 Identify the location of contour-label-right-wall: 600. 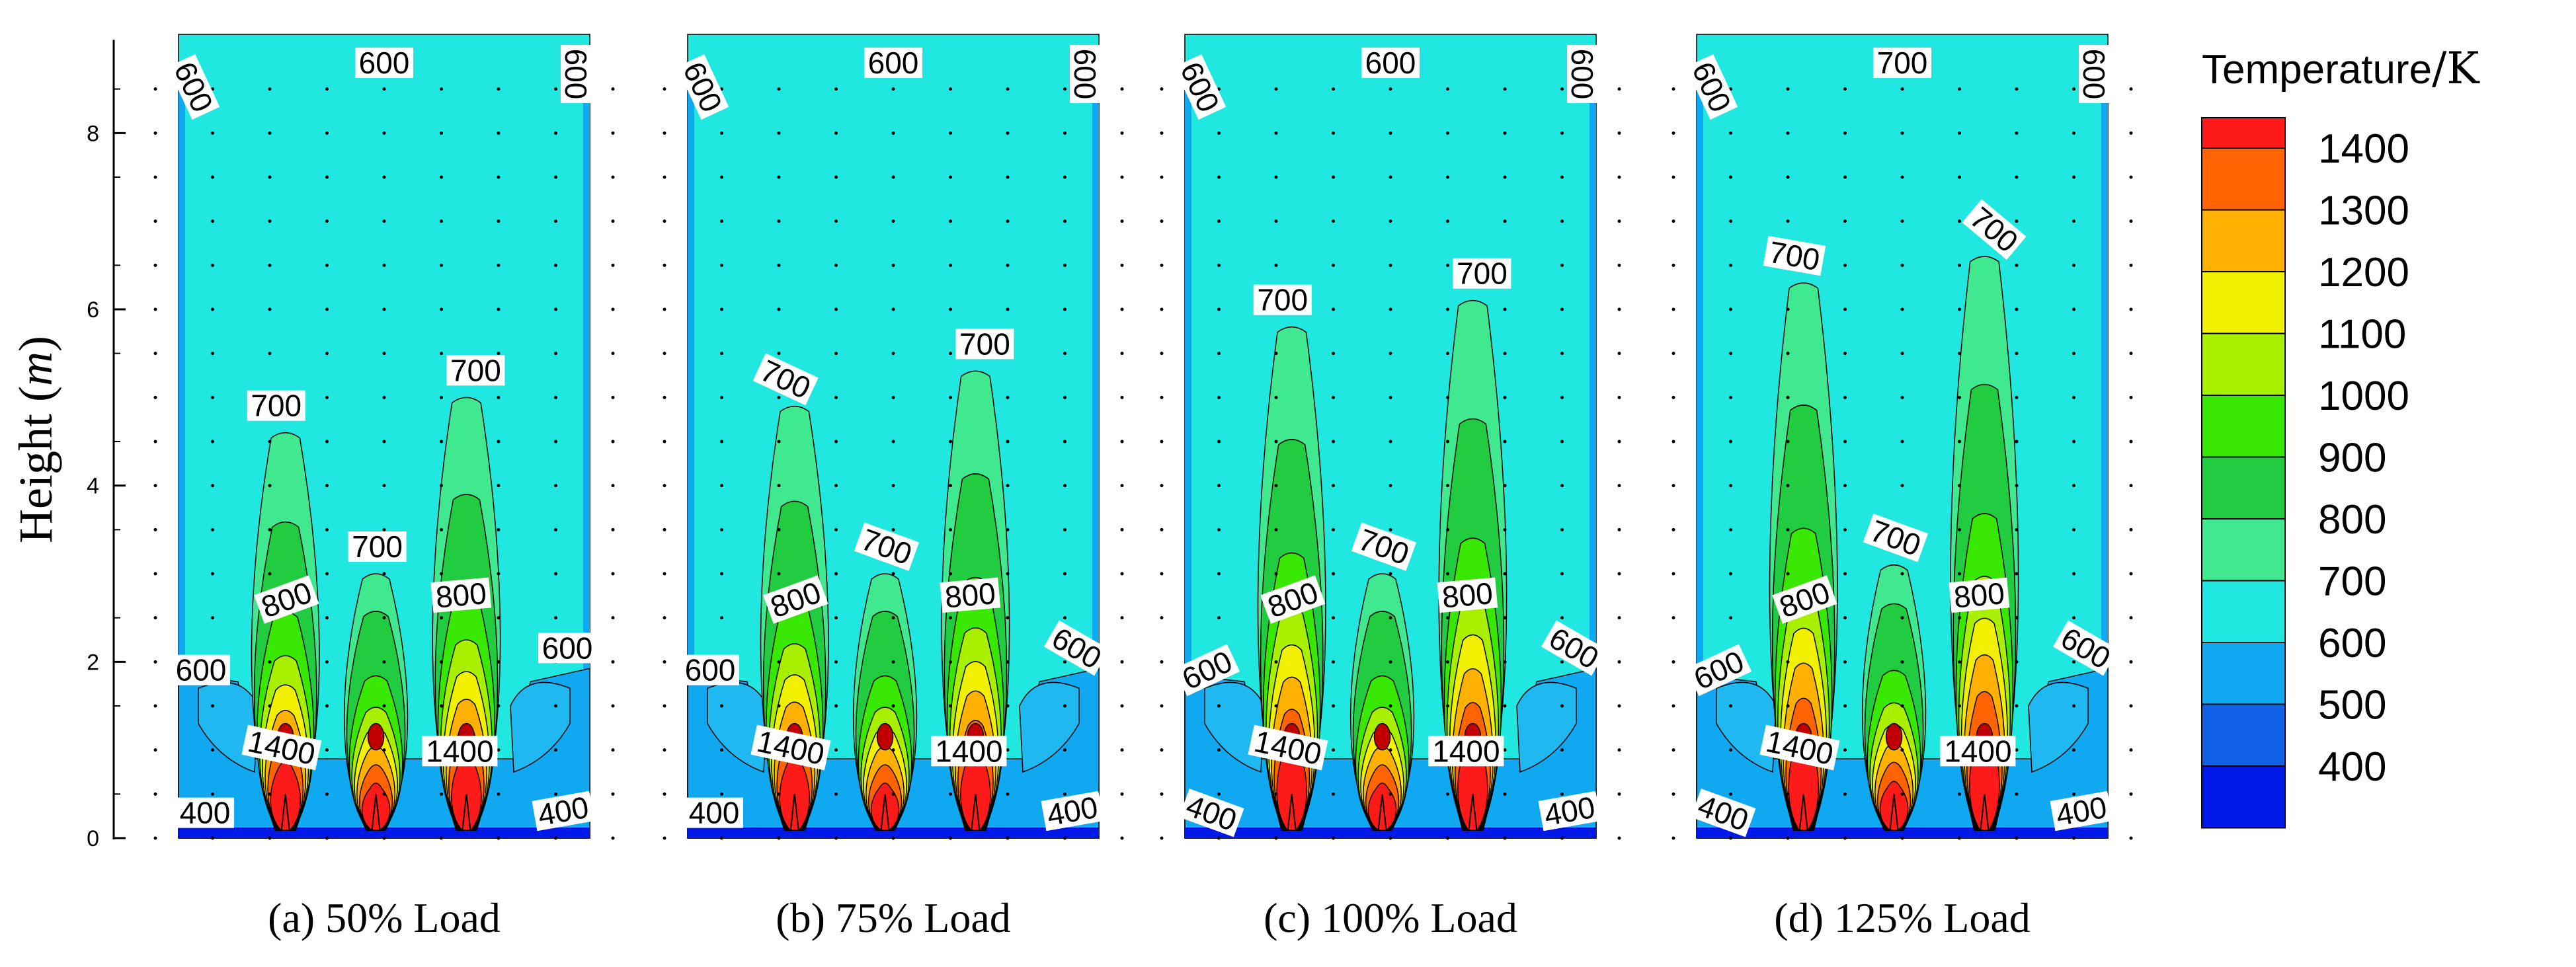
(1085, 74).